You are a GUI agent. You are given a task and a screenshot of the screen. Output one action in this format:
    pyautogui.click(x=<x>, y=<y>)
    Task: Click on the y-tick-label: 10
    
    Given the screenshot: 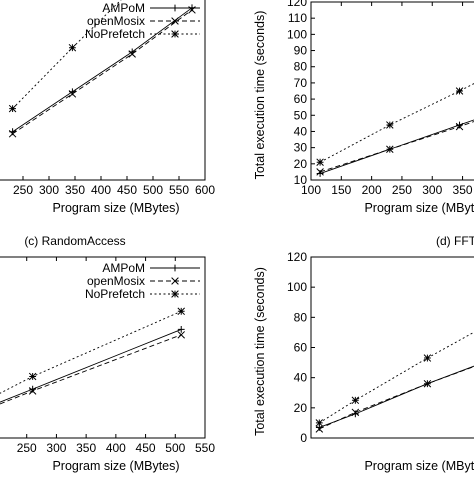 What is the action you would take?
    pyautogui.click(x=301, y=180)
    